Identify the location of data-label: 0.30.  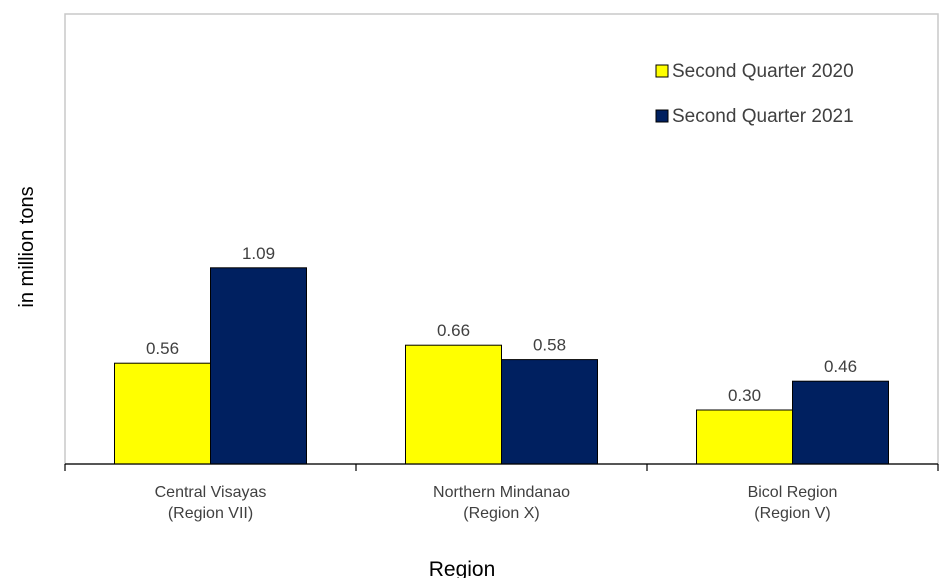
(744, 395).